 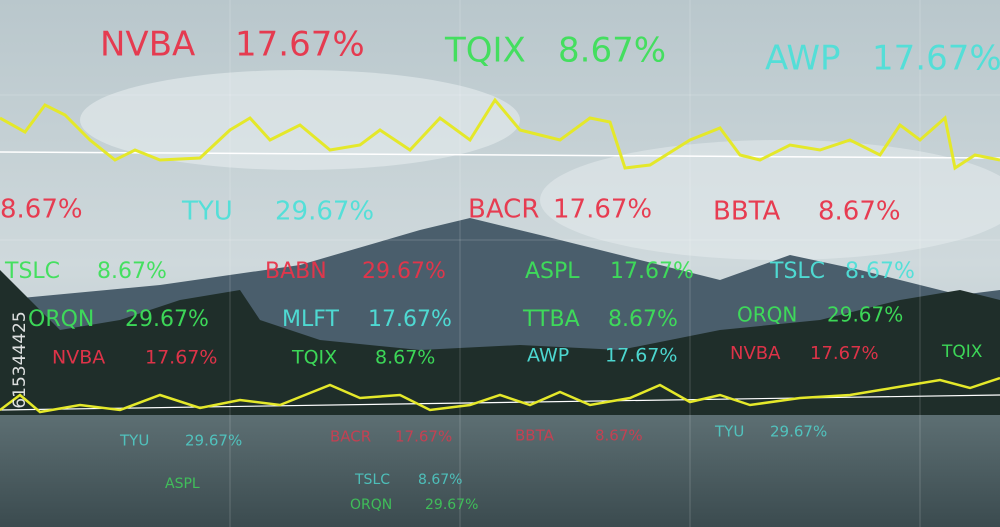 I want to click on ticker-symbol: BABN, so click(x=296, y=271).